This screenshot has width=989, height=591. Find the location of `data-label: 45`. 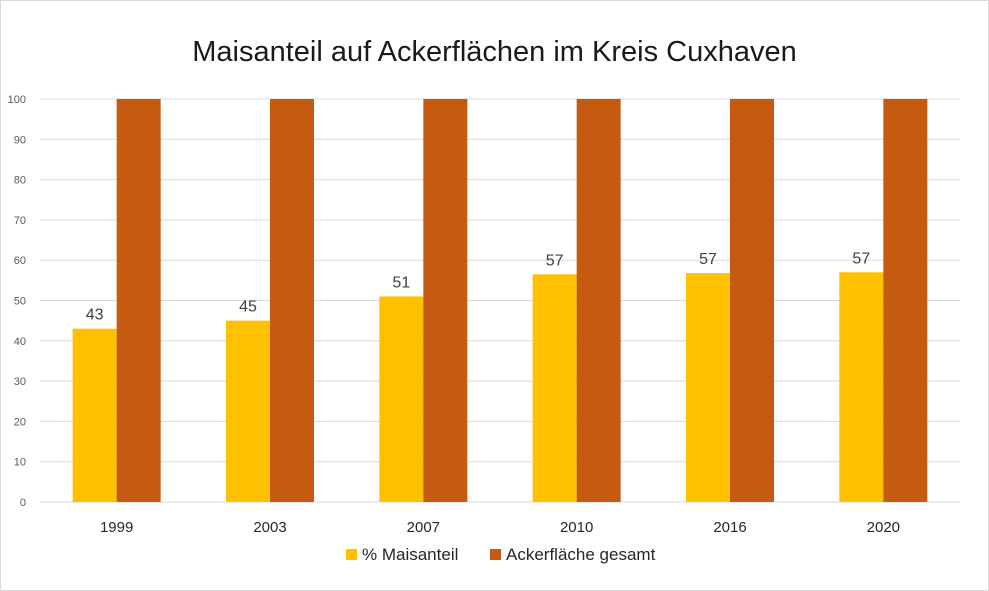

data-label: 45 is located at coordinates (248, 307).